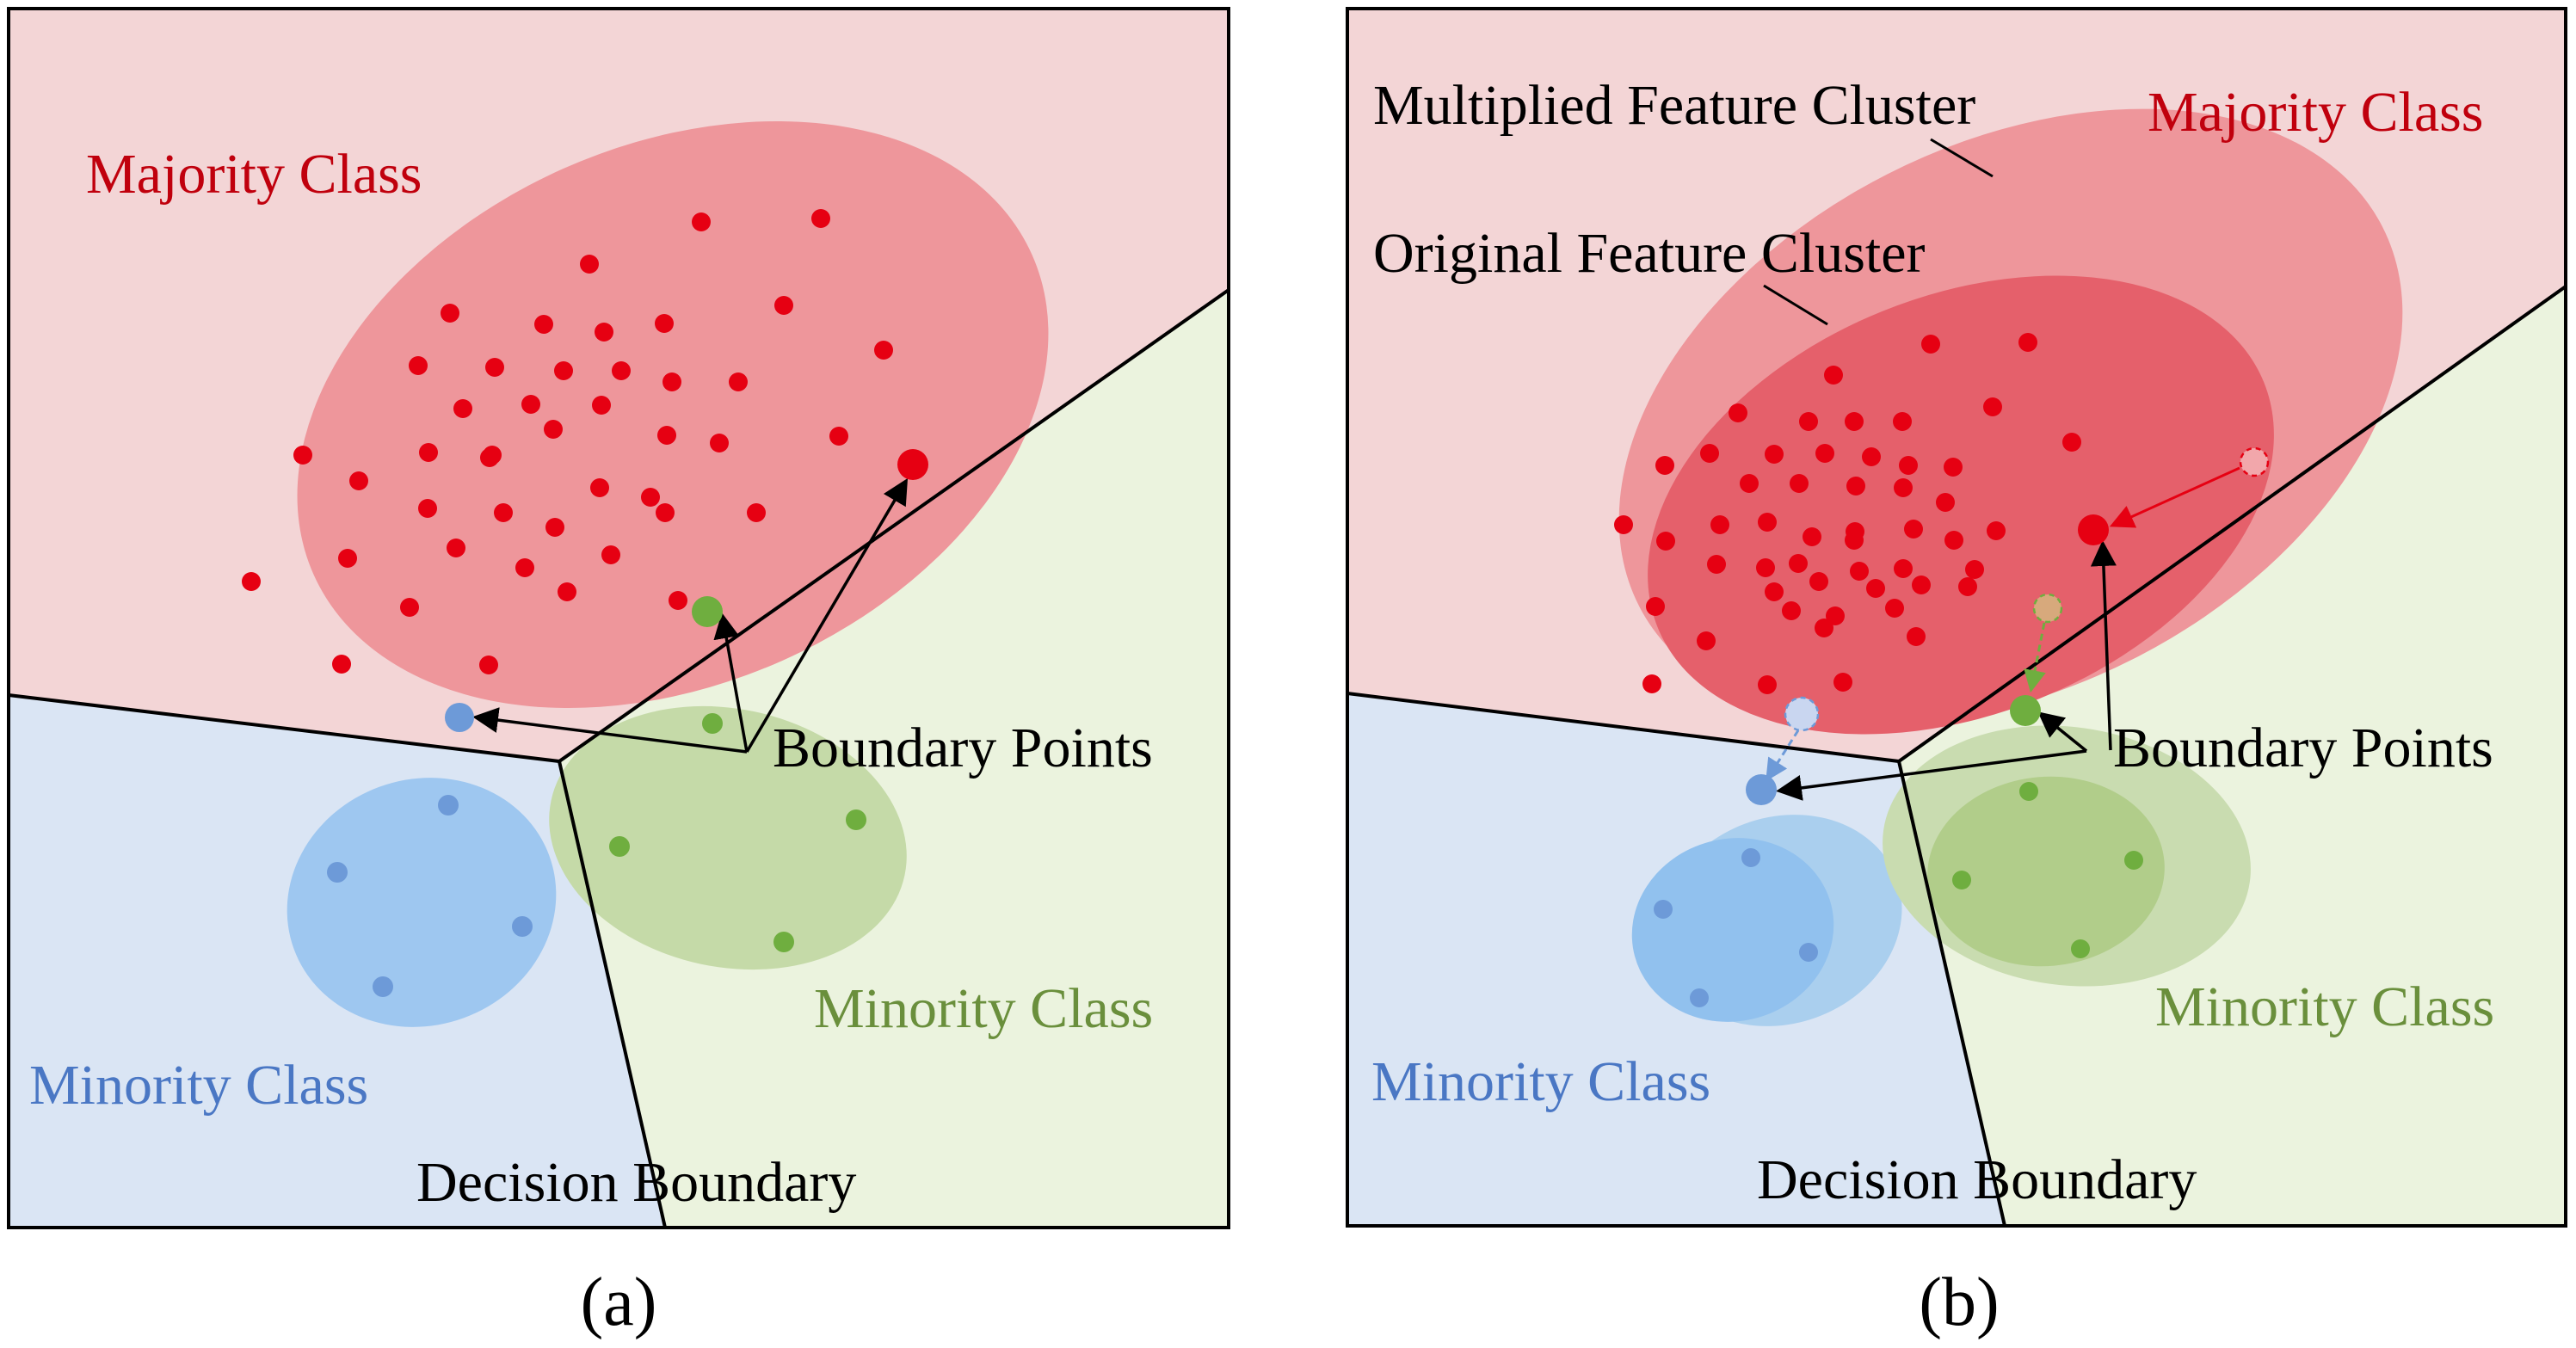  Describe the element at coordinates (2047, 608) in the screenshot. I see `ghost-point-green` at that location.